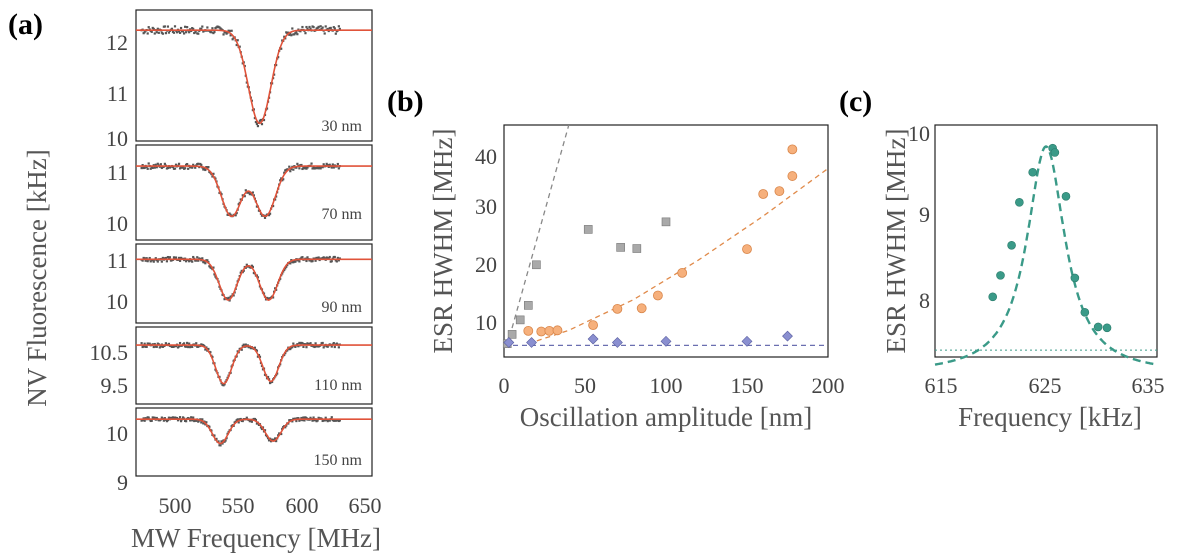  Describe the element at coordinates (405, 101) in the screenshot. I see `panel-b-label: (b)` at that location.